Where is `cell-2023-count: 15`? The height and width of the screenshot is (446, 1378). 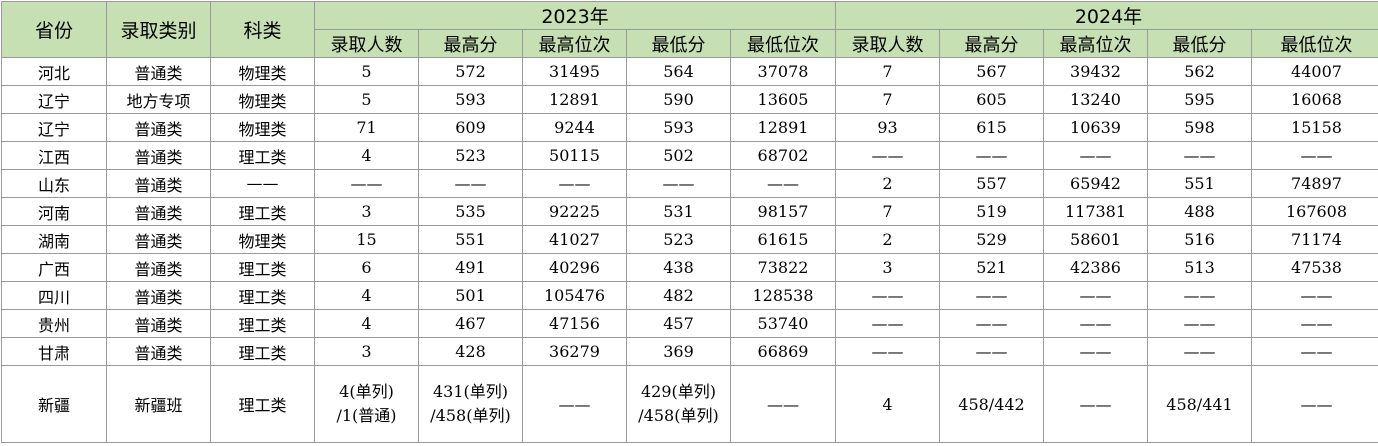 cell-2023-count: 15 is located at coordinates (367, 240).